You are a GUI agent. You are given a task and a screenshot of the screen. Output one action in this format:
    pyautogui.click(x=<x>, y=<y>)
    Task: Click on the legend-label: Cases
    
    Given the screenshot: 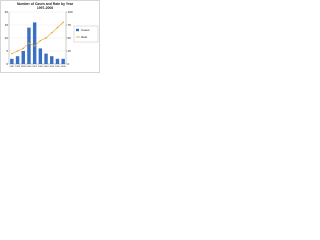 What is the action you would take?
    pyautogui.click(x=85, y=30)
    